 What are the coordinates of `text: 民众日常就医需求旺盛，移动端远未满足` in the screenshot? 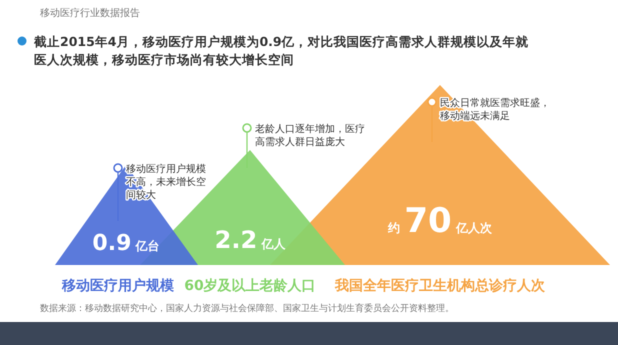 It's located at (495, 109).